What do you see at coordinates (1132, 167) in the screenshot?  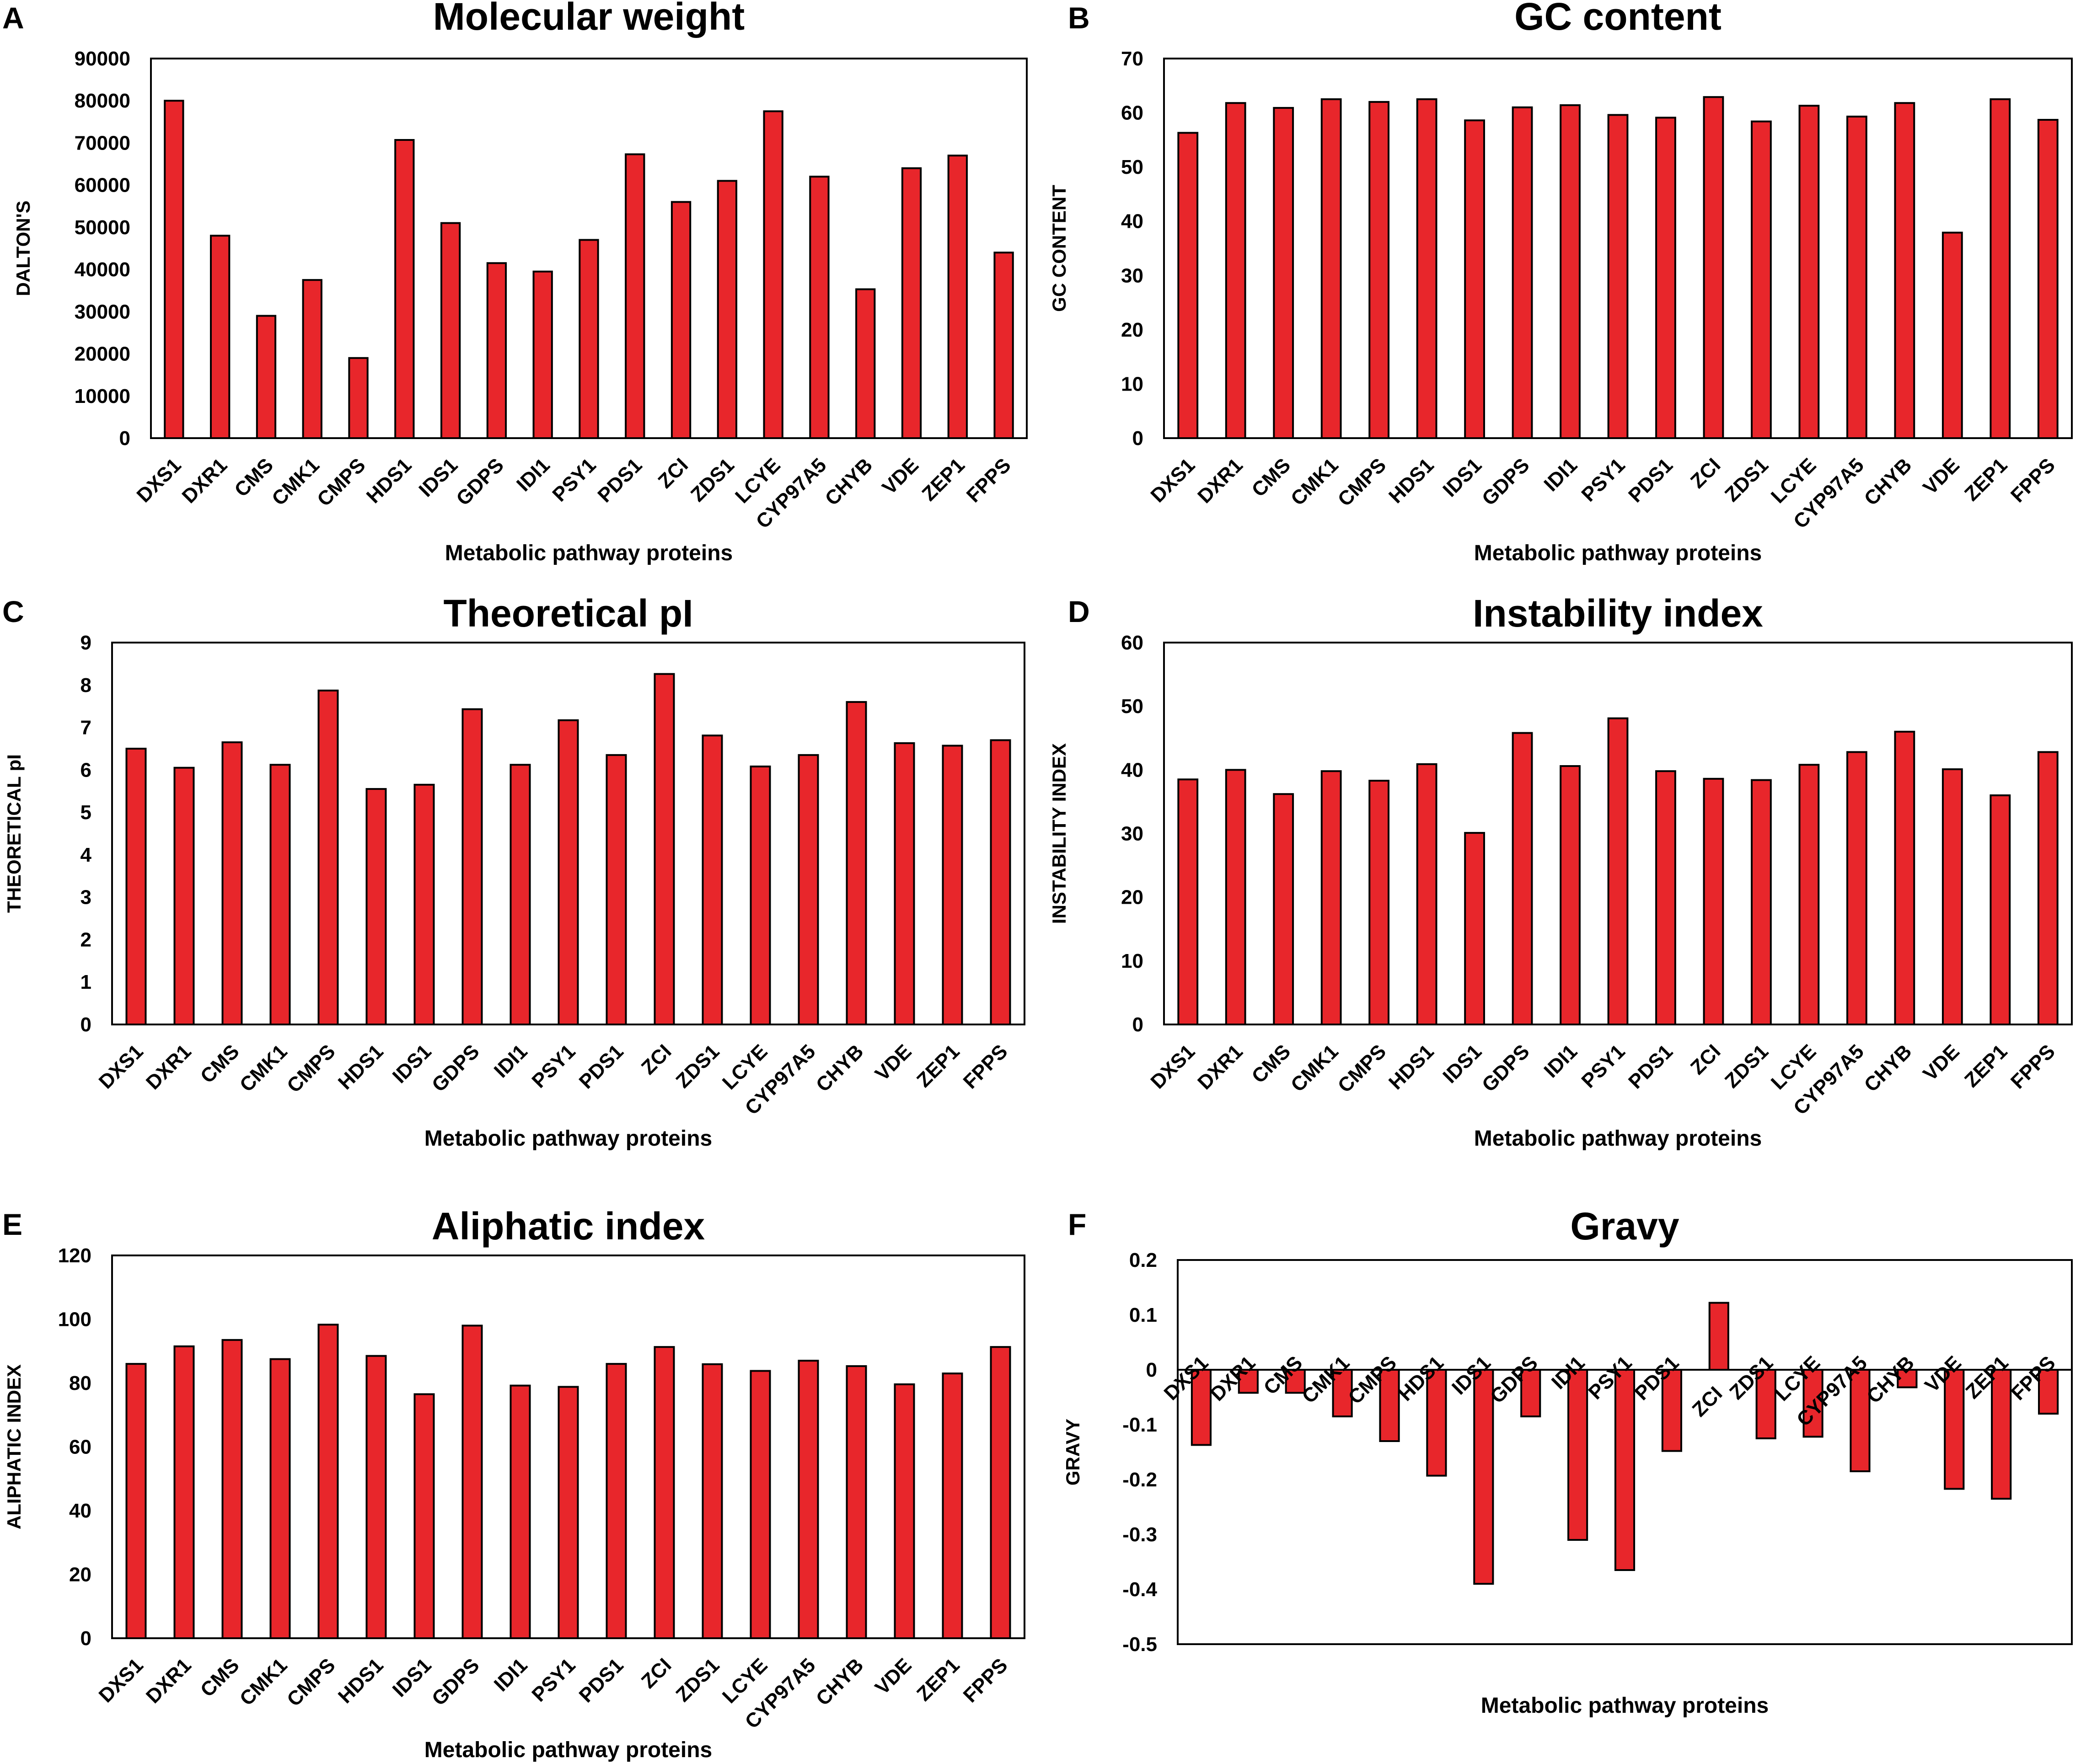 I see `y-tick-label: 50` at bounding box center [1132, 167].